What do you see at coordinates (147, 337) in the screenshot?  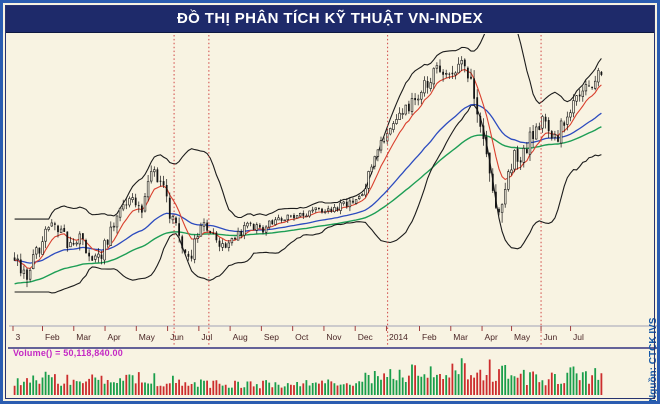 I see `x-axis-label-4: May` at bounding box center [147, 337].